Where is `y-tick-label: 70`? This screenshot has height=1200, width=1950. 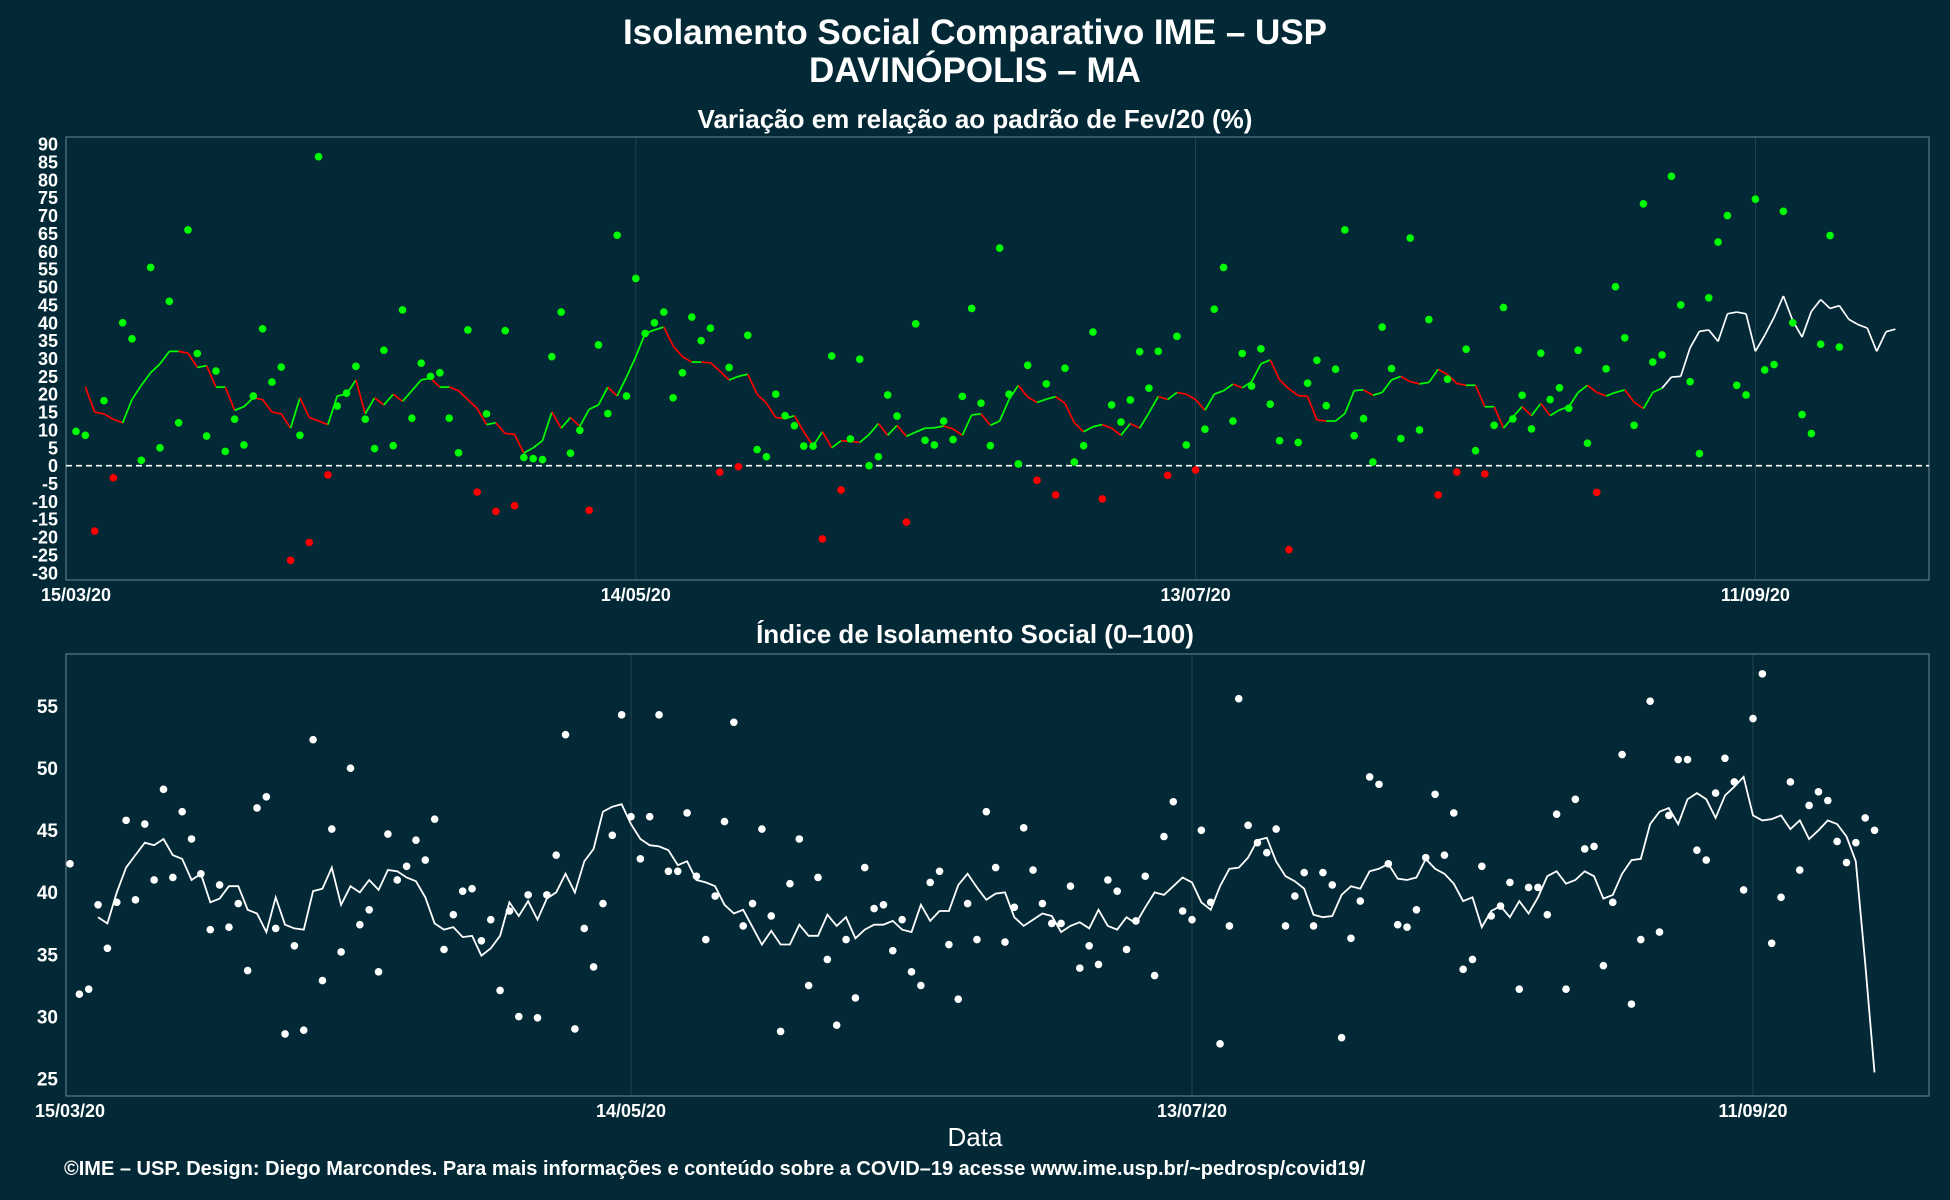 y-tick-label: 70 is located at coordinates (48, 216).